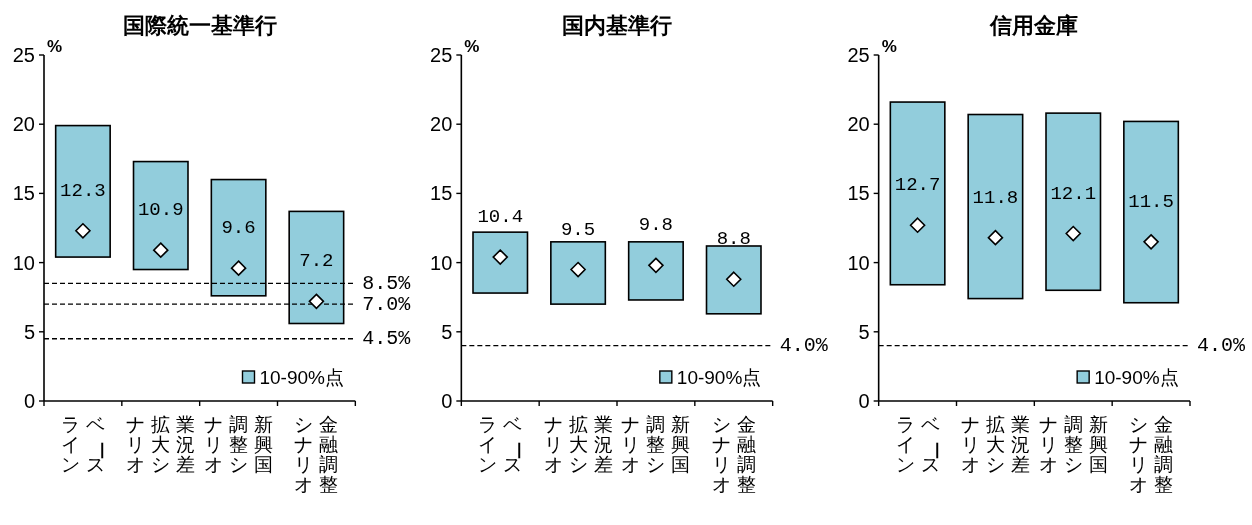 This screenshot has width=1252, height=525. Describe the element at coordinates (917, 185) in the screenshot. I see `data-label: 12.7` at that location.